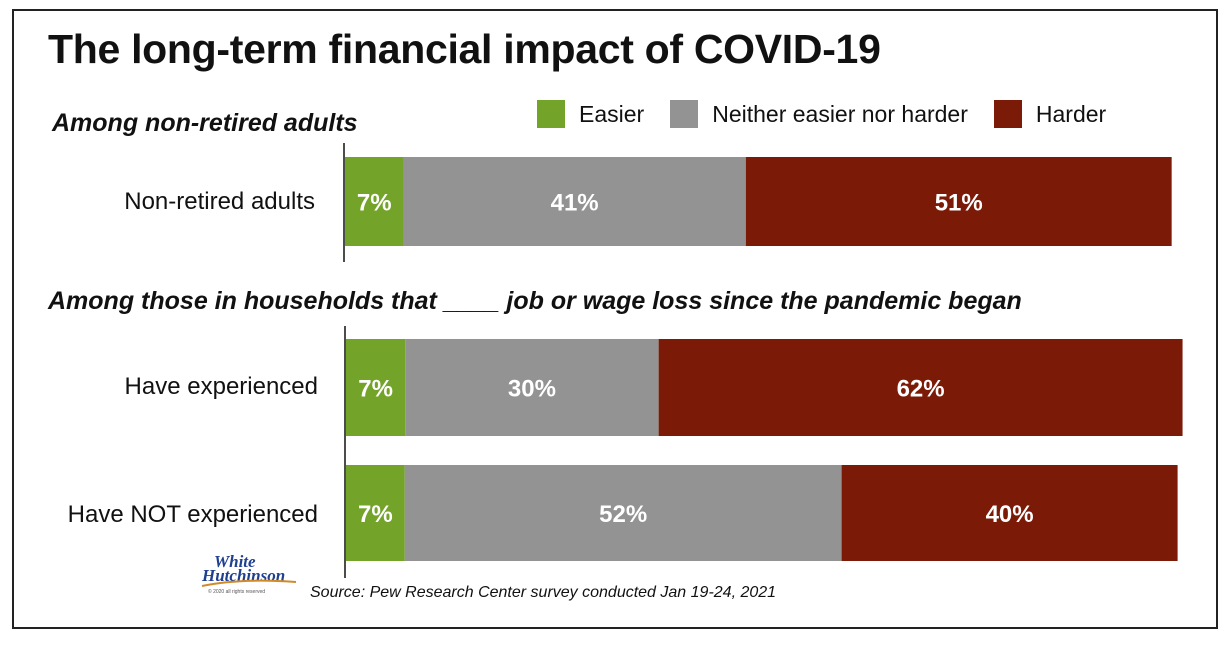  I want to click on legend-item-easier: Easier, so click(590, 114).